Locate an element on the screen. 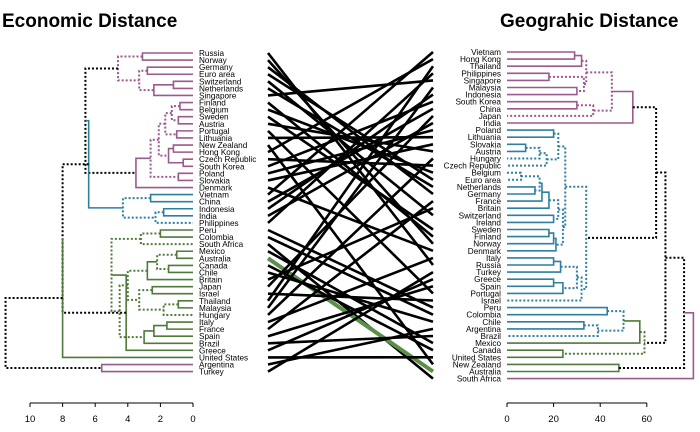 This screenshot has height=432, width=700. left-leaf-label: Switzerland is located at coordinates (220, 81).